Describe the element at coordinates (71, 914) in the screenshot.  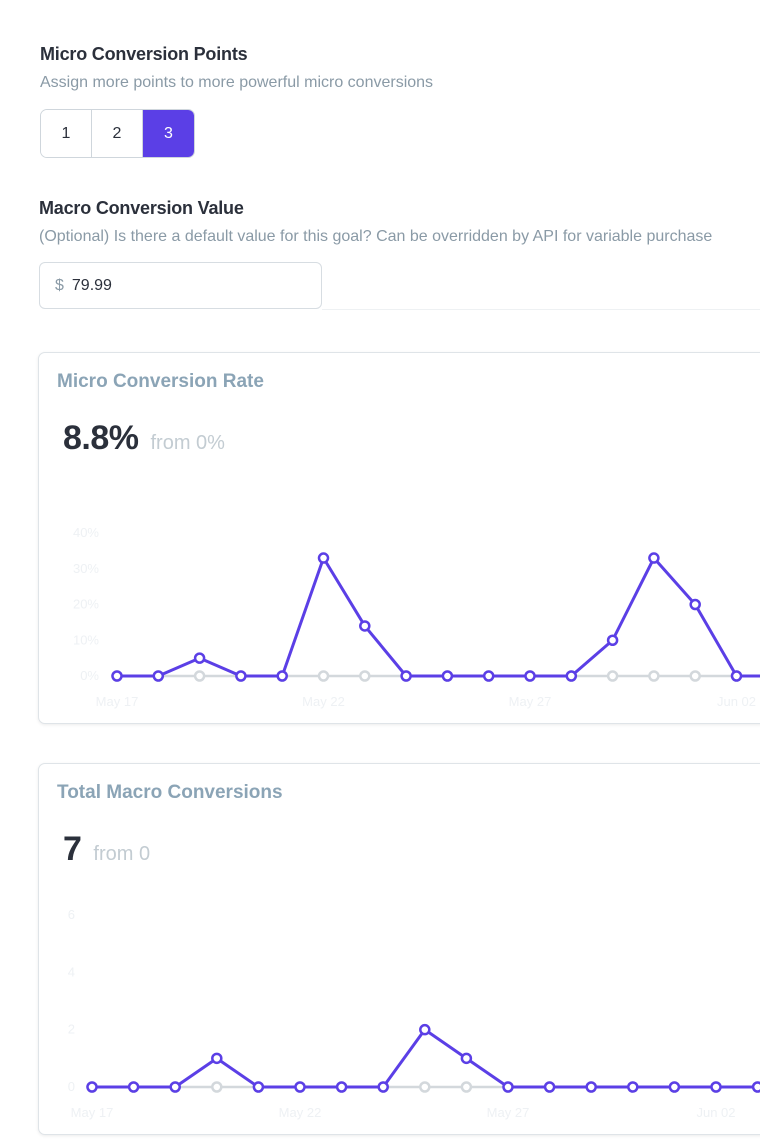
I see `y-tick-label: 6` at that location.